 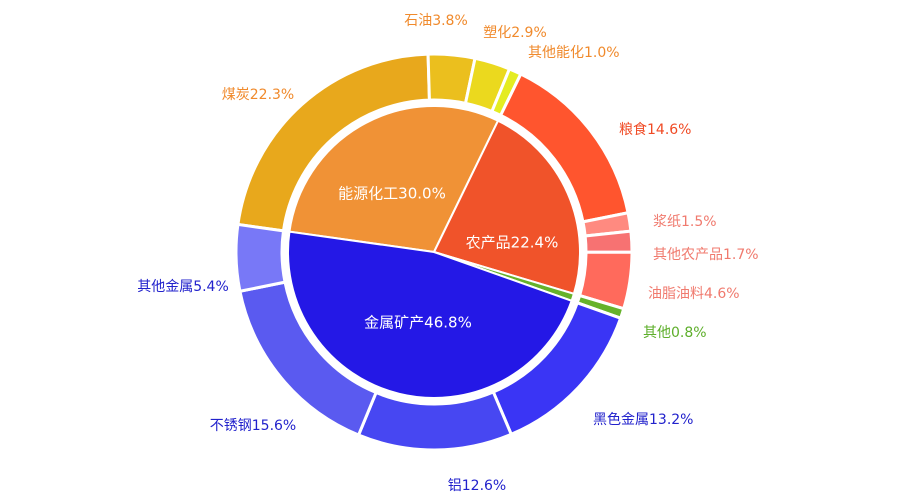 What do you see at coordinates (258, 95) in the screenshot?
I see `outer-slice-label: 煤炭22.3%` at bounding box center [258, 95].